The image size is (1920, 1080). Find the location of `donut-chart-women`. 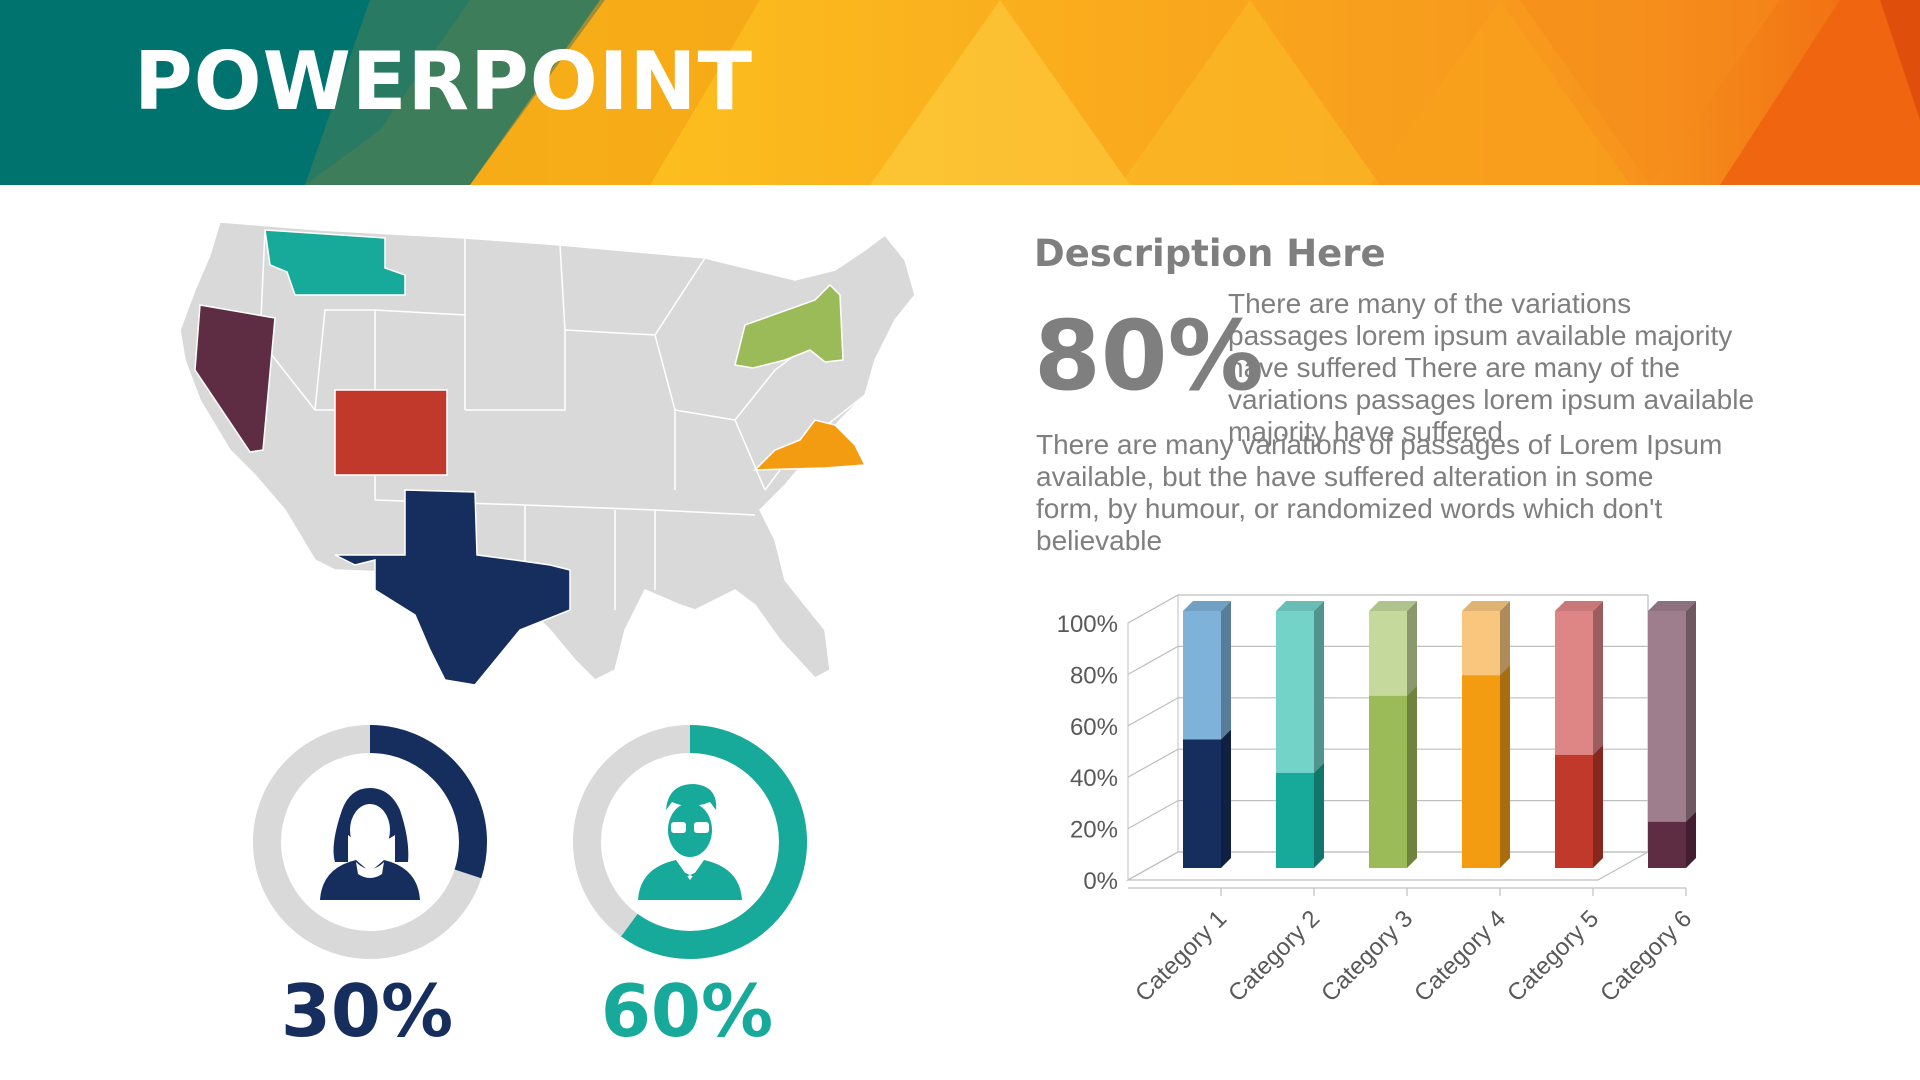

donut-chart-women is located at coordinates (370, 842).